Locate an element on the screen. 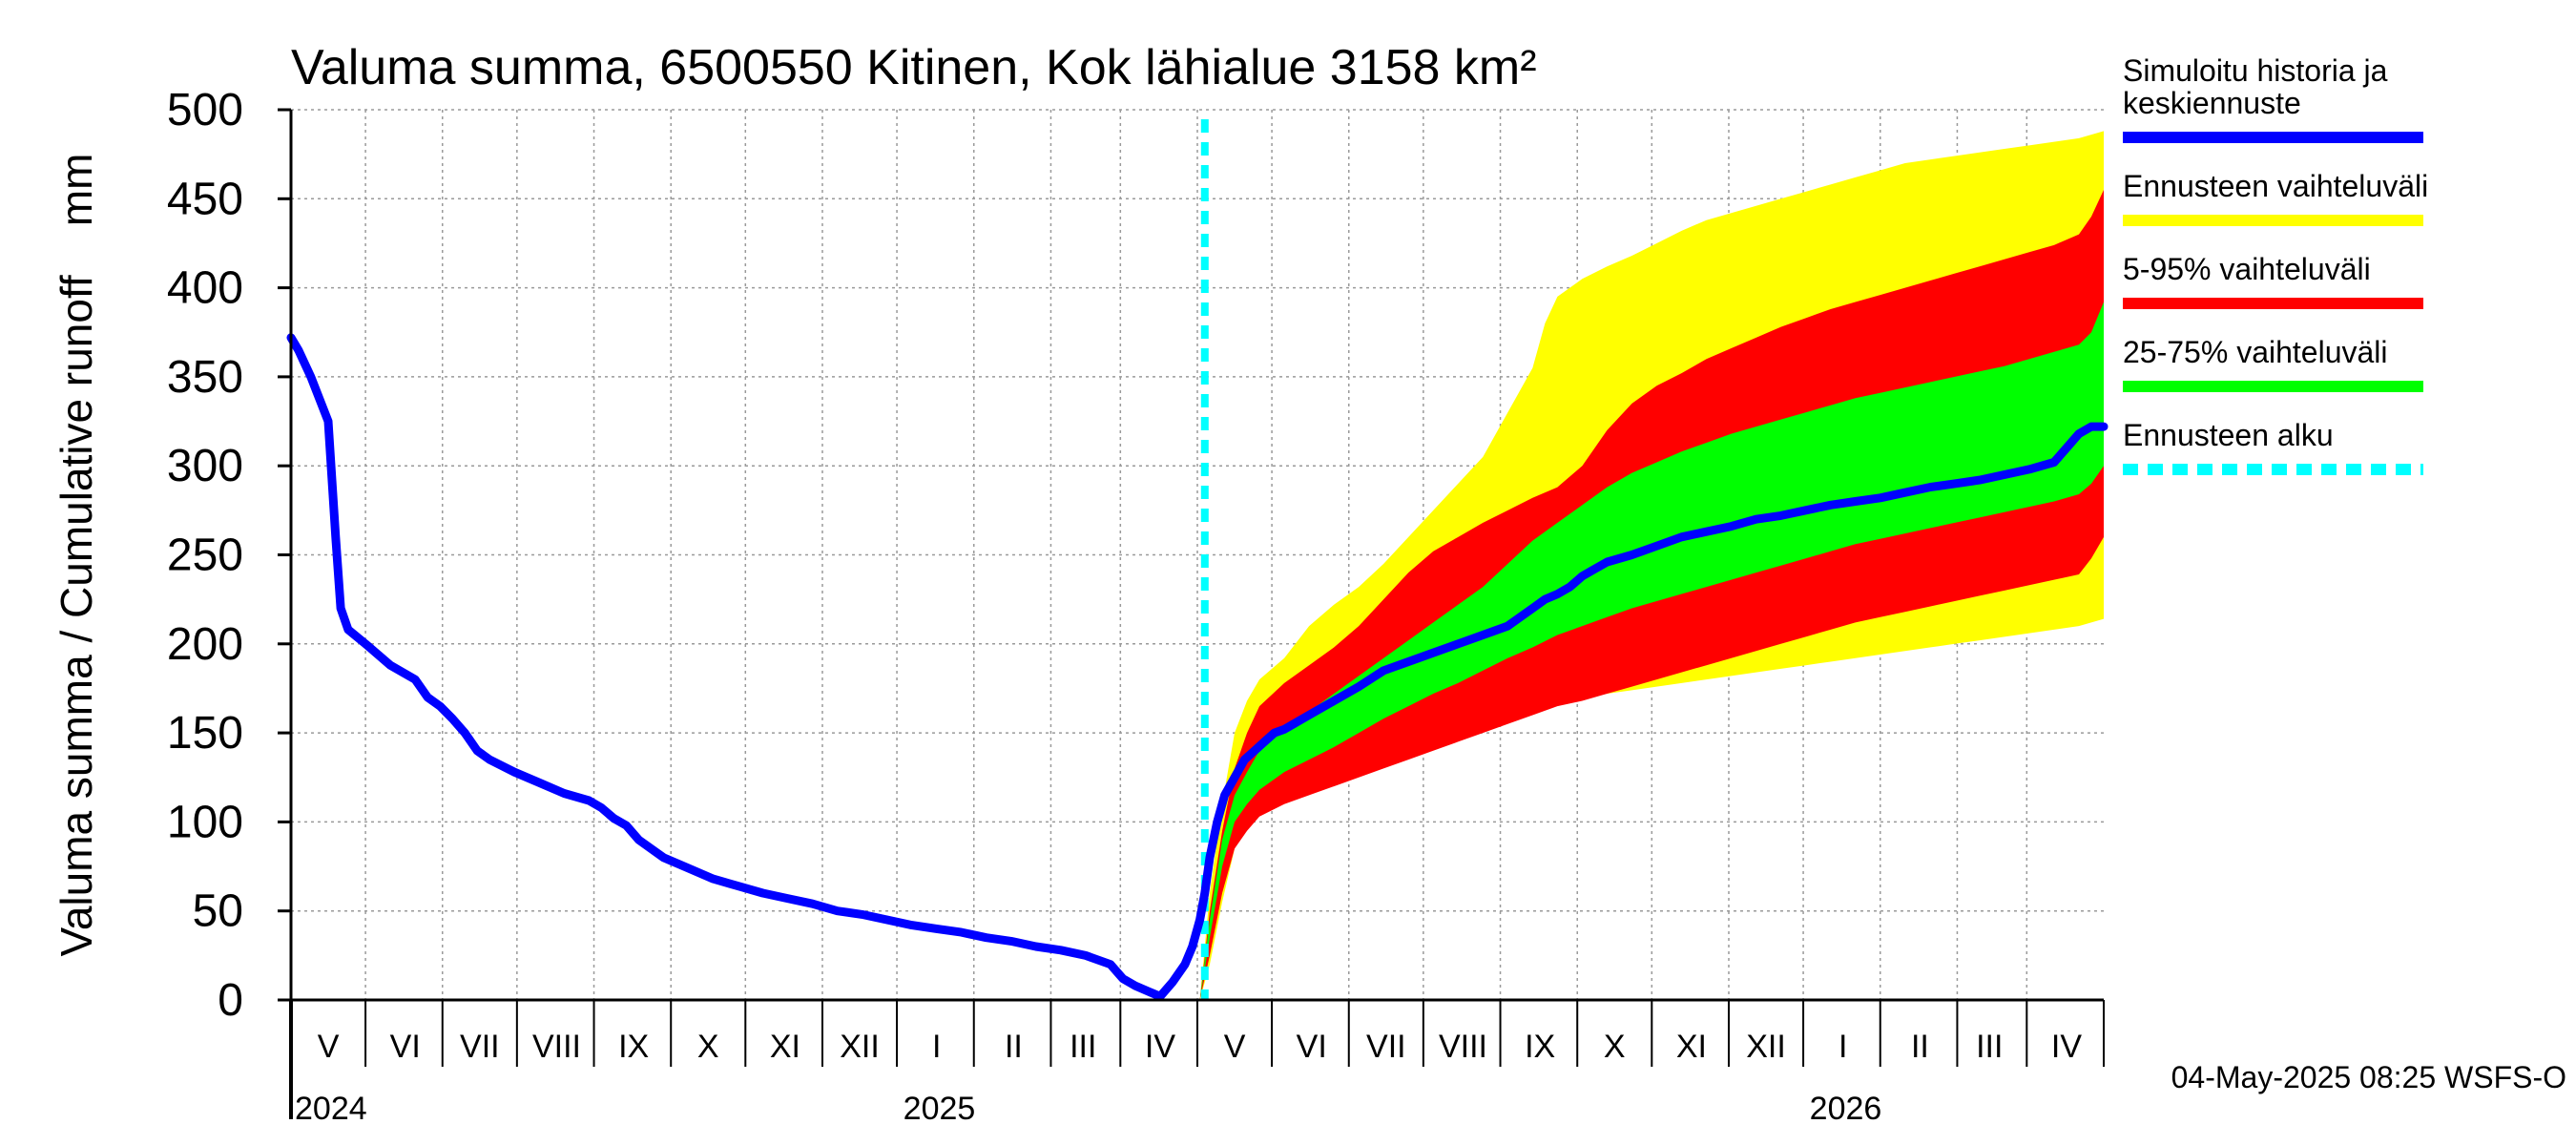 The height and width of the screenshot is (1145, 2576). y-tick-label: 0 is located at coordinates (230, 1000).